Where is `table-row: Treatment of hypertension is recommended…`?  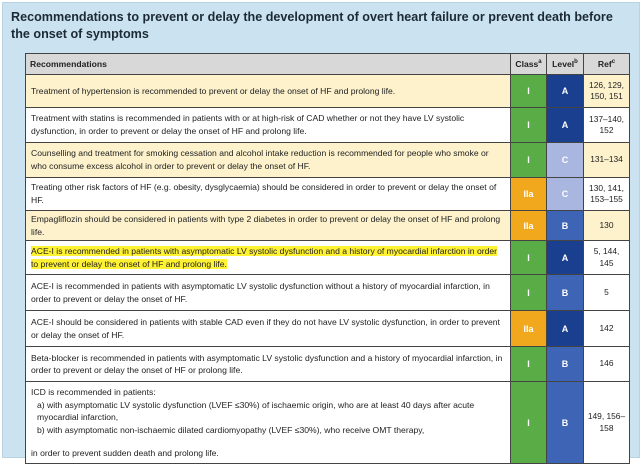
table-row: Treatment of hypertension is recommended… is located at coordinates (327, 91).